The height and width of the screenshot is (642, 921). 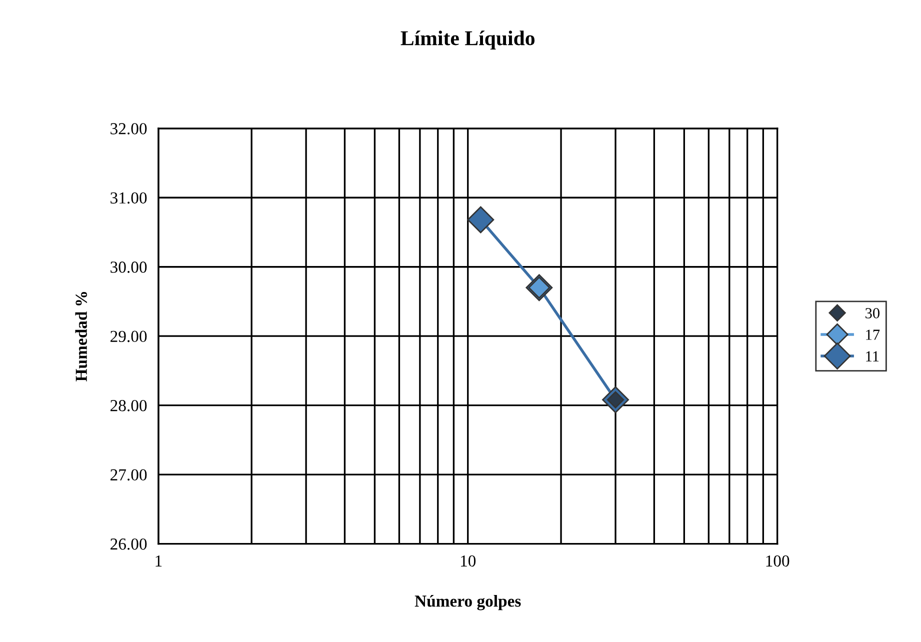 What do you see at coordinates (128, 267) in the screenshot?
I see `y-tick-label: 30.00` at bounding box center [128, 267].